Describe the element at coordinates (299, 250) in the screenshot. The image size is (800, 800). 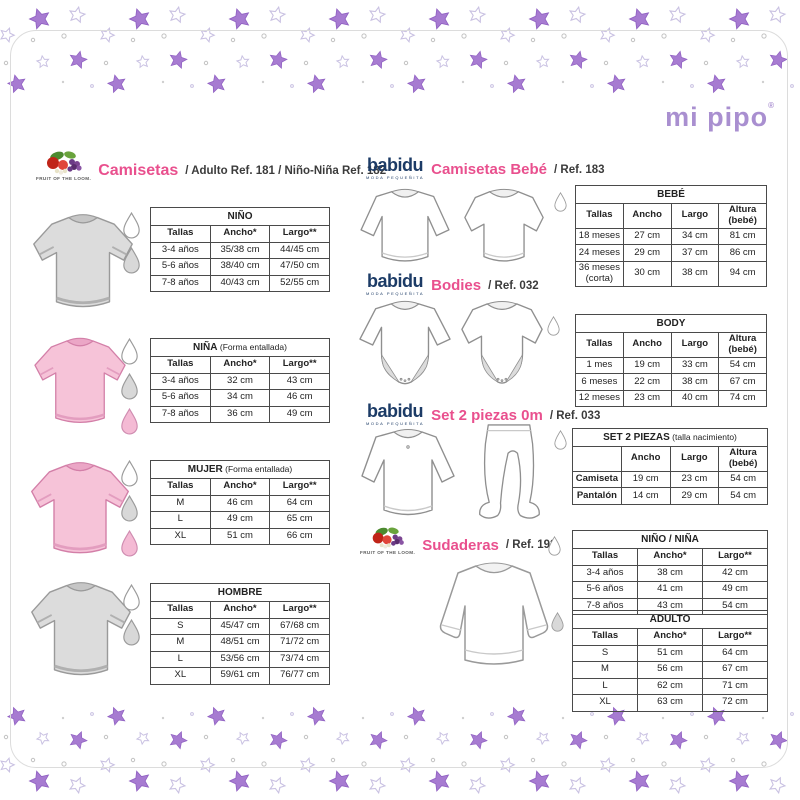
I see `table-cell: 44/45 cm` at that location.